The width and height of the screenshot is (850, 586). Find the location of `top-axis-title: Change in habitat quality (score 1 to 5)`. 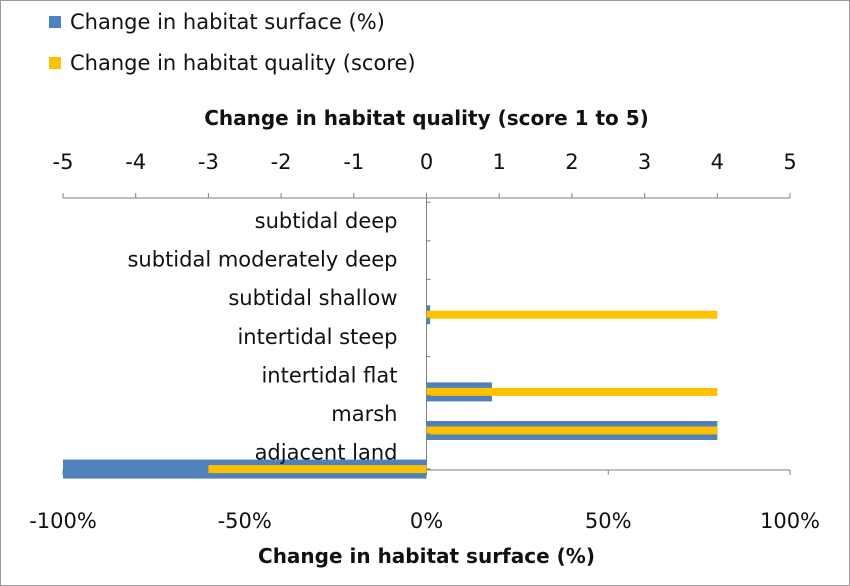

top-axis-title: Change in habitat quality (score 1 to 5) is located at coordinates (426, 118).